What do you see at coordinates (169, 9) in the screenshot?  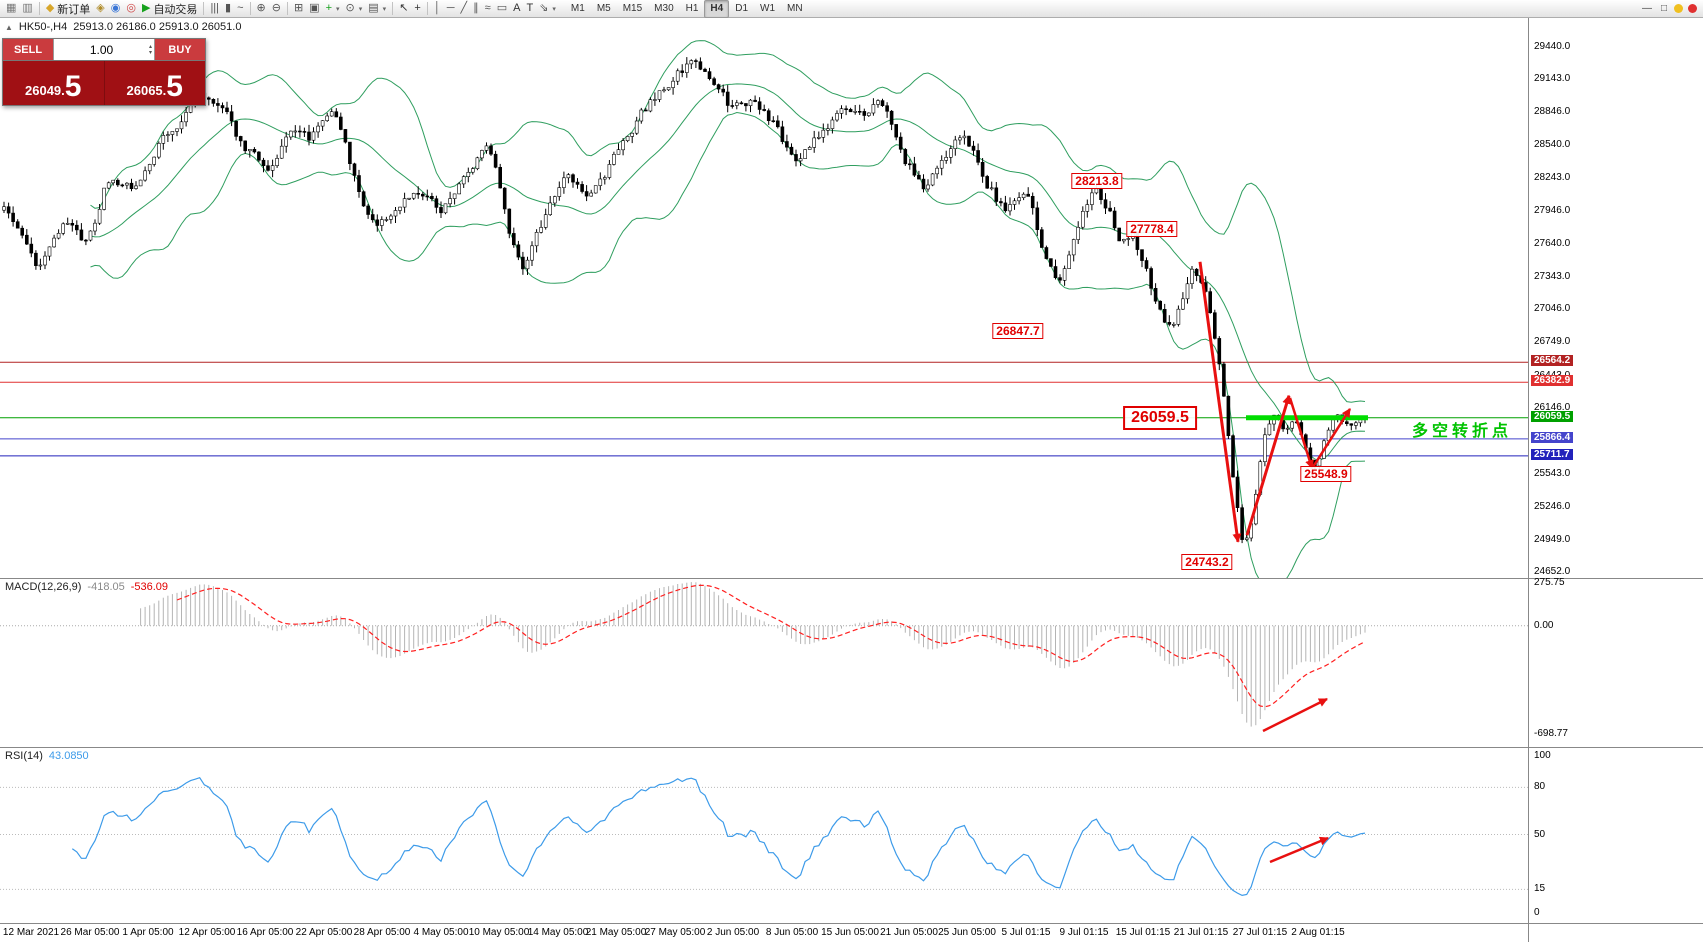 I see `autotrade-button: ▶ 自动交易` at bounding box center [169, 9].